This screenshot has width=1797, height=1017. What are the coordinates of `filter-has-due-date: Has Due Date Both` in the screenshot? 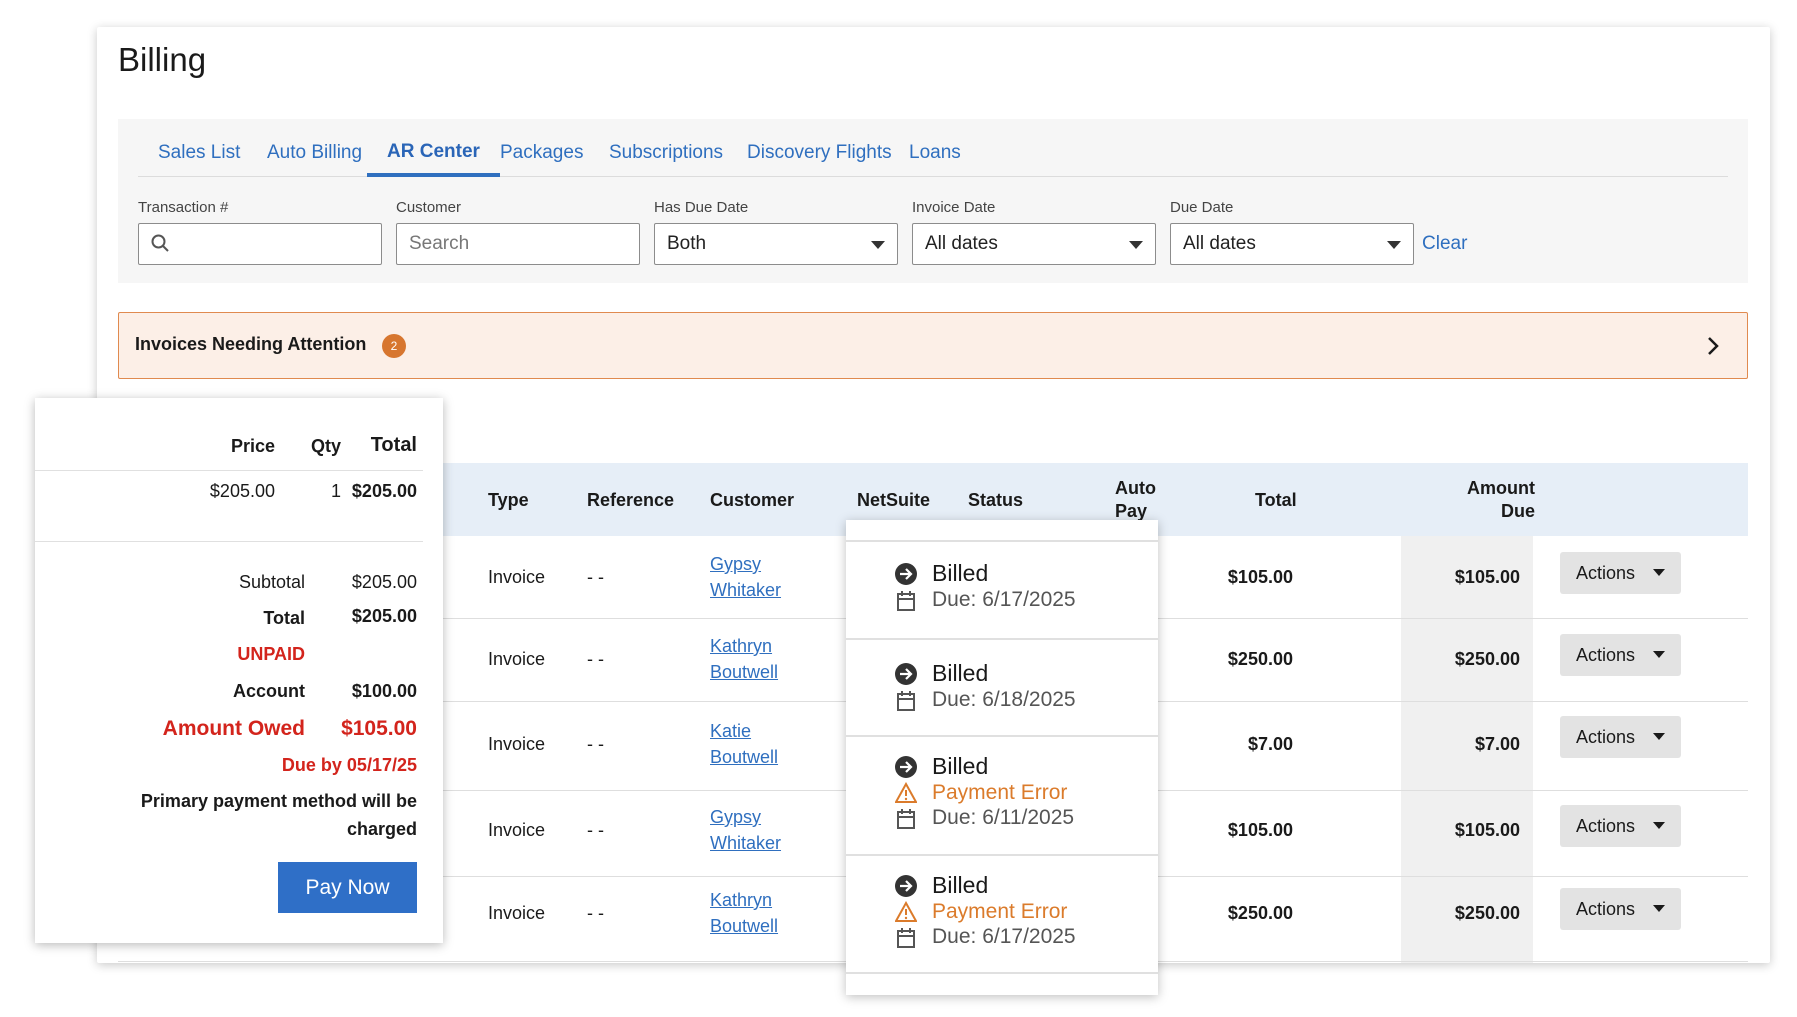 It's located at (776, 232).